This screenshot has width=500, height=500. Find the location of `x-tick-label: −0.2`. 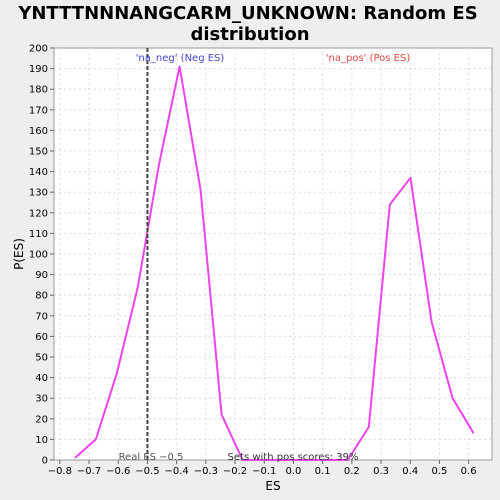

x-tick-label: −0.2 is located at coordinates (235, 471).